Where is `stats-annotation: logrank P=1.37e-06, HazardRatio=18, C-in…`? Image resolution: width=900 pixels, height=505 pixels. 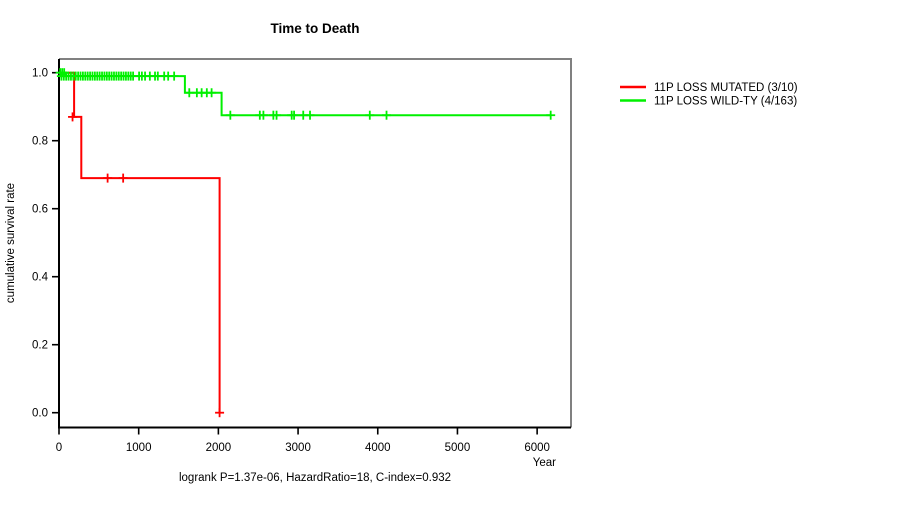
stats-annotation: logrank P=1.37e-06, HazardRatio=18, C-in… is located at coordinates (315, 478).